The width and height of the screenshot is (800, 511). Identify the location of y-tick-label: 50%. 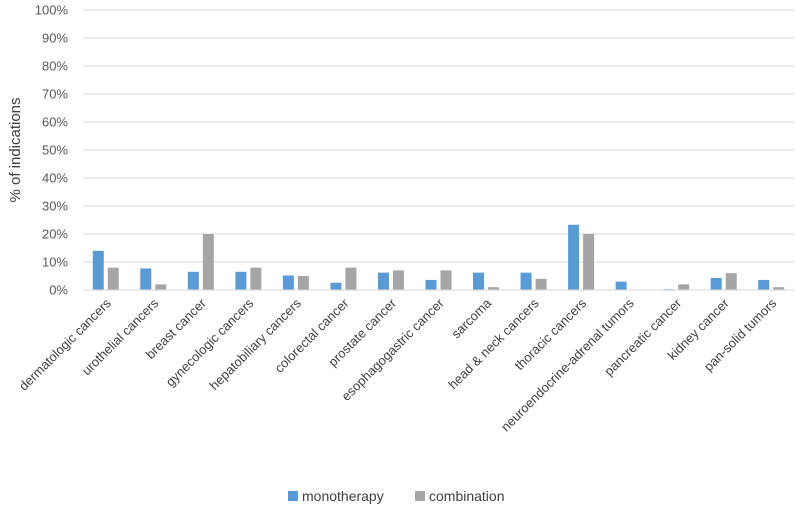
(55, 150).